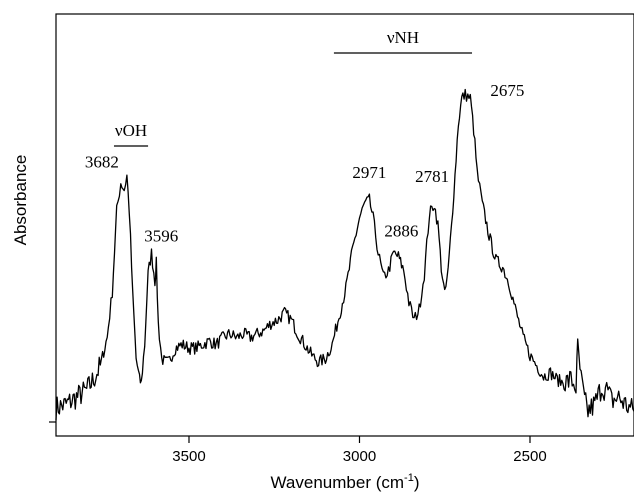 This screenshot has width=634, height=494. Describe the element at coordinates (345, 482) in the screenshot. I see `x-axis-title: Wavenumber (cm-1)` at that location.